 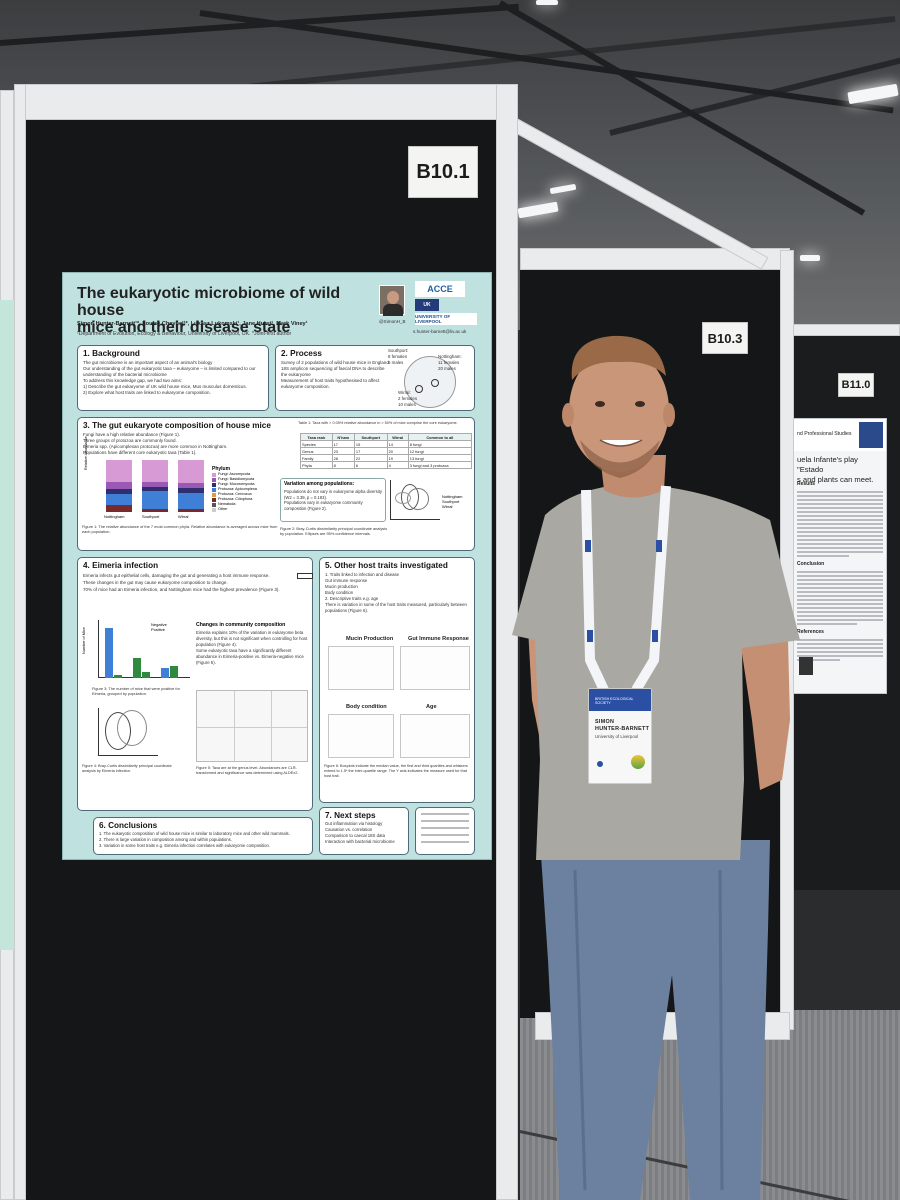 I want to click on legend-label: Nematoda, so click(x=227, y=504).